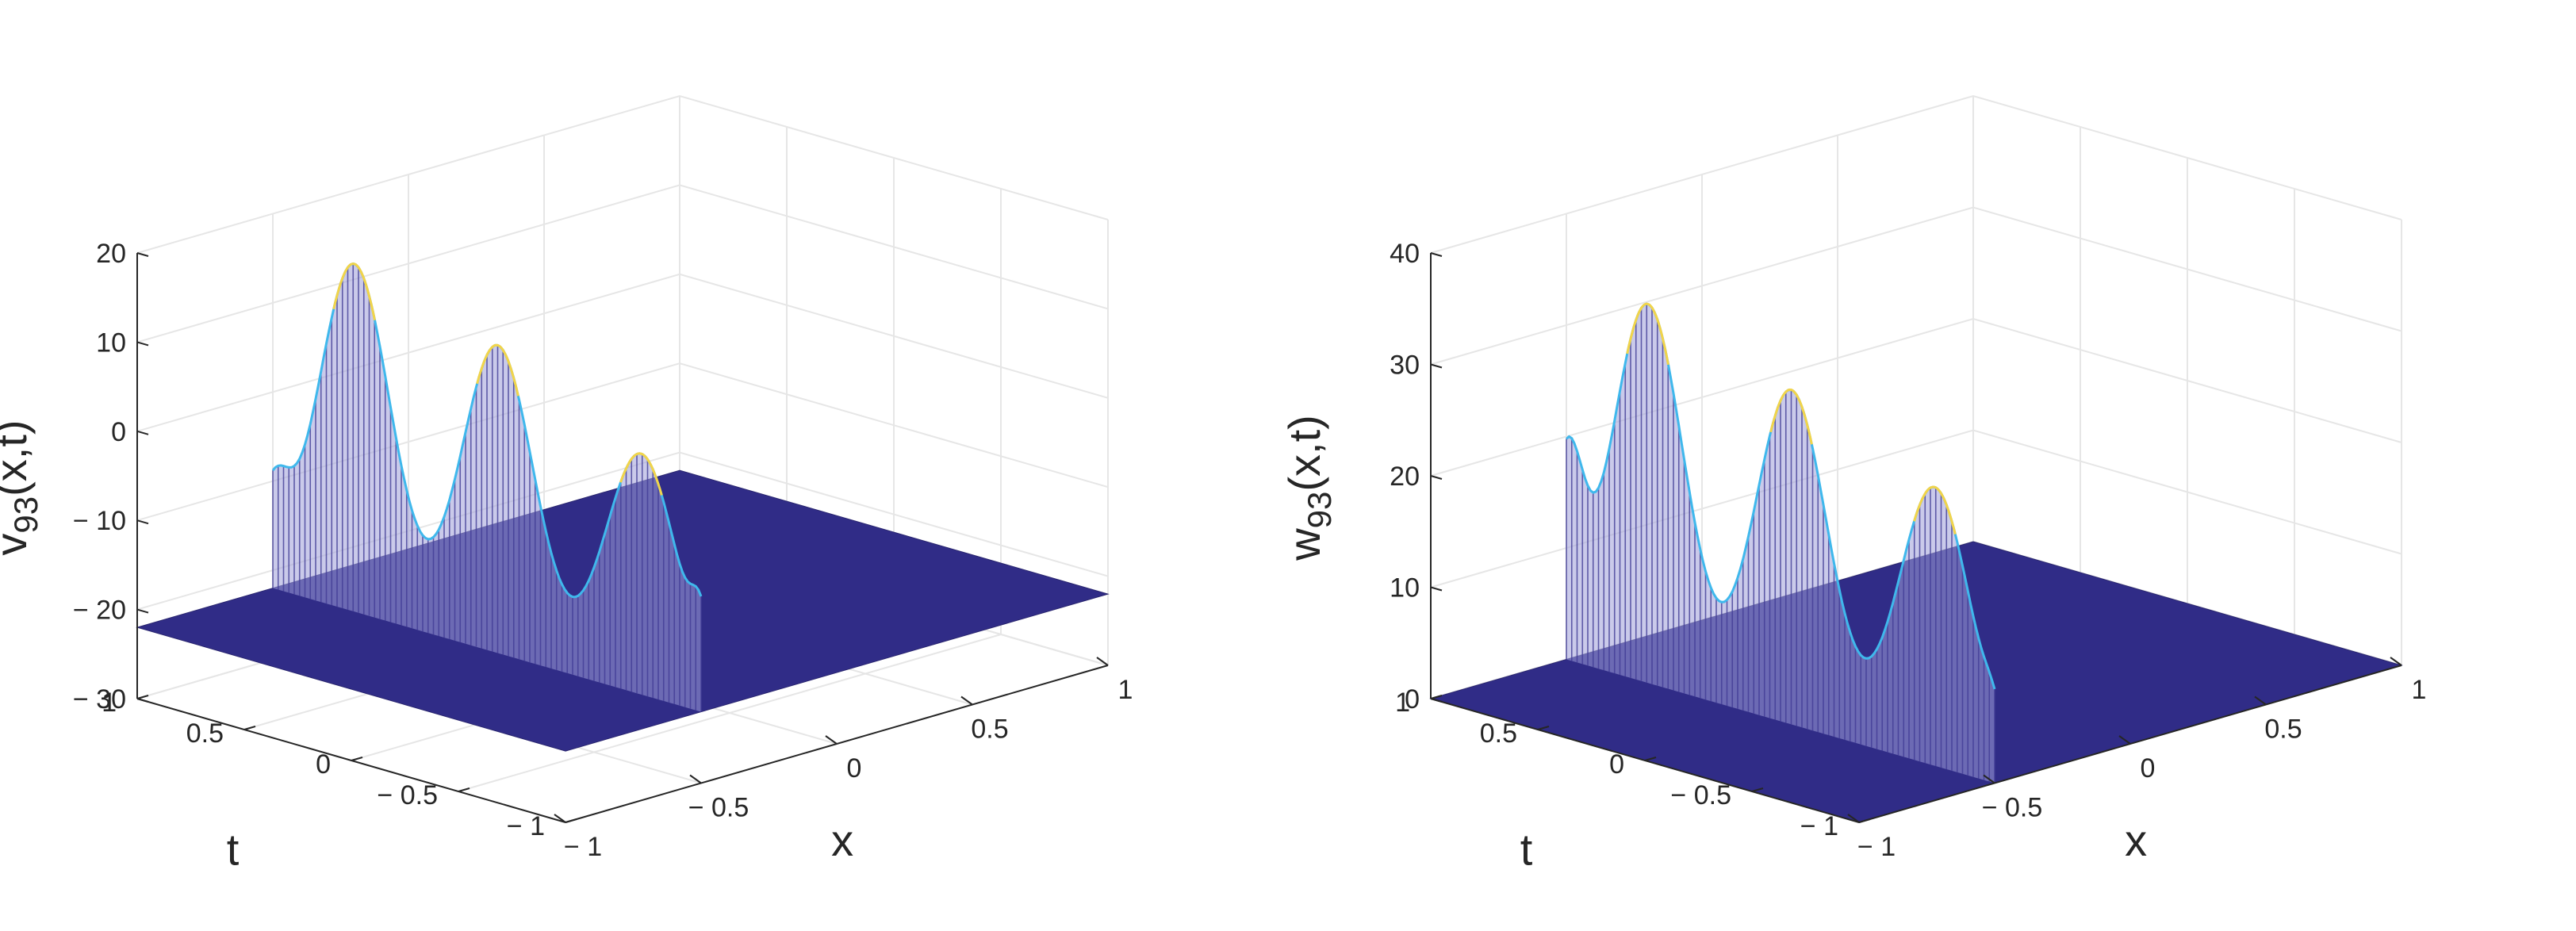  Describe the element at coordinates (1405, 366) in the screenshot. I see `z-tick-label: 30` at that location.